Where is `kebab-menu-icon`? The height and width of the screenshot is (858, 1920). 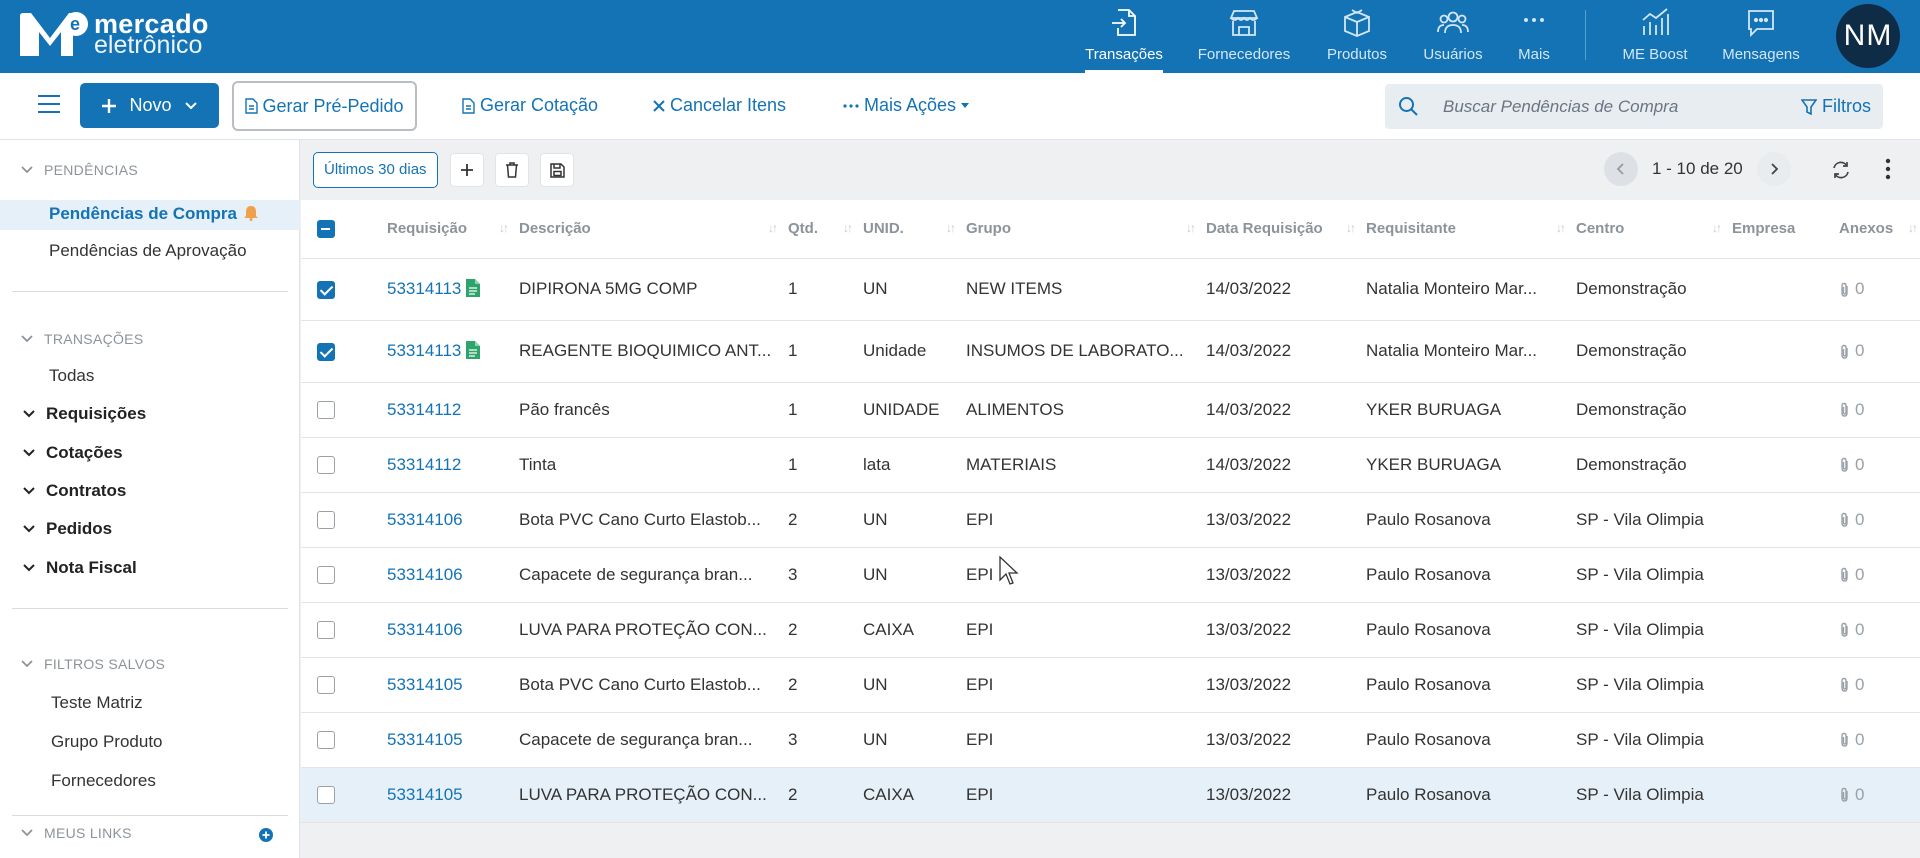
kebab-menu-icon is located at coordinates (1888, 169).